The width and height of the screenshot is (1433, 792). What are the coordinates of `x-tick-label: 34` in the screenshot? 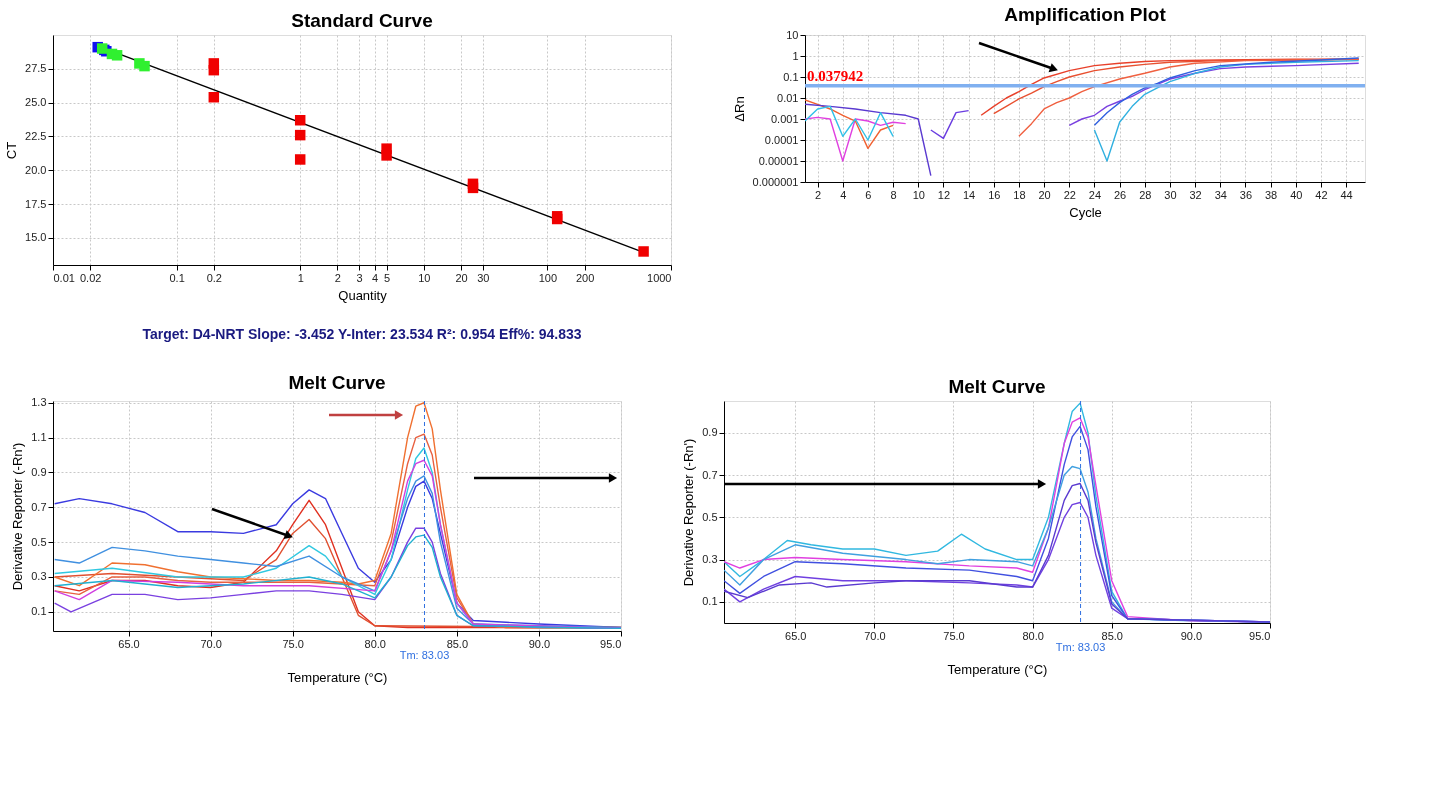 It's located at (1220, 194).